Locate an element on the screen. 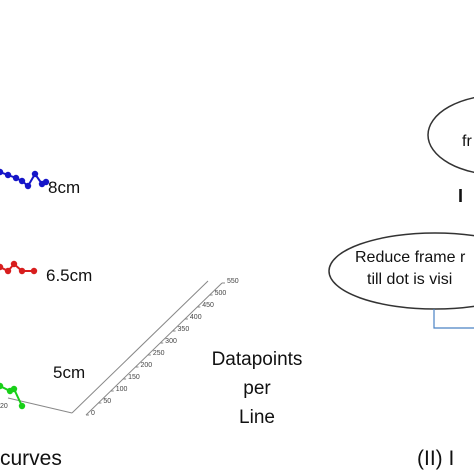 This screenshot has width=474, height=474. depth-axis-ticks is located at coordinates (155, 349).